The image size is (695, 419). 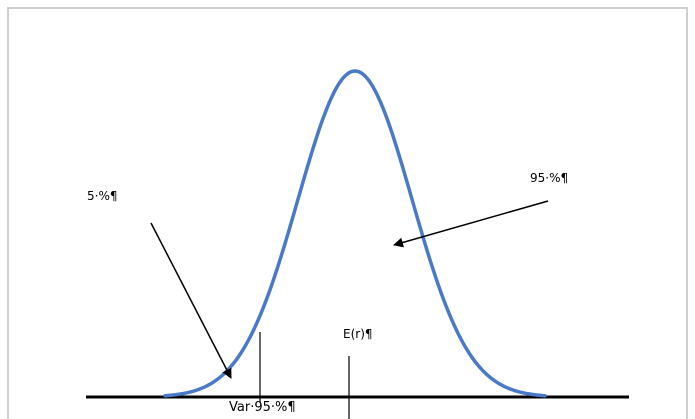 I want to click on expected-return-label: E(r)¶, so click(x=358, y=334).